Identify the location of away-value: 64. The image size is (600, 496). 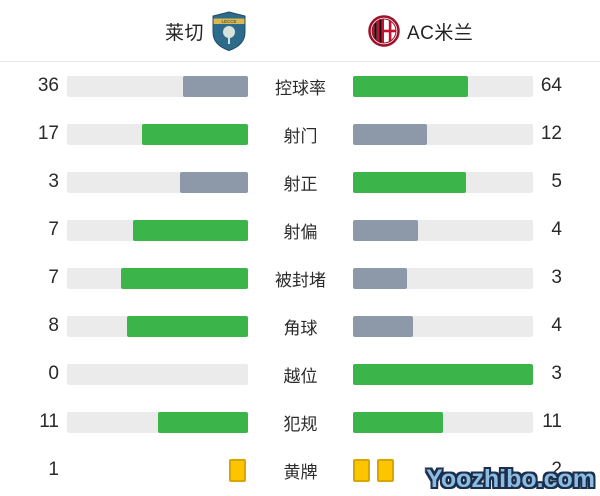
(551, 85).